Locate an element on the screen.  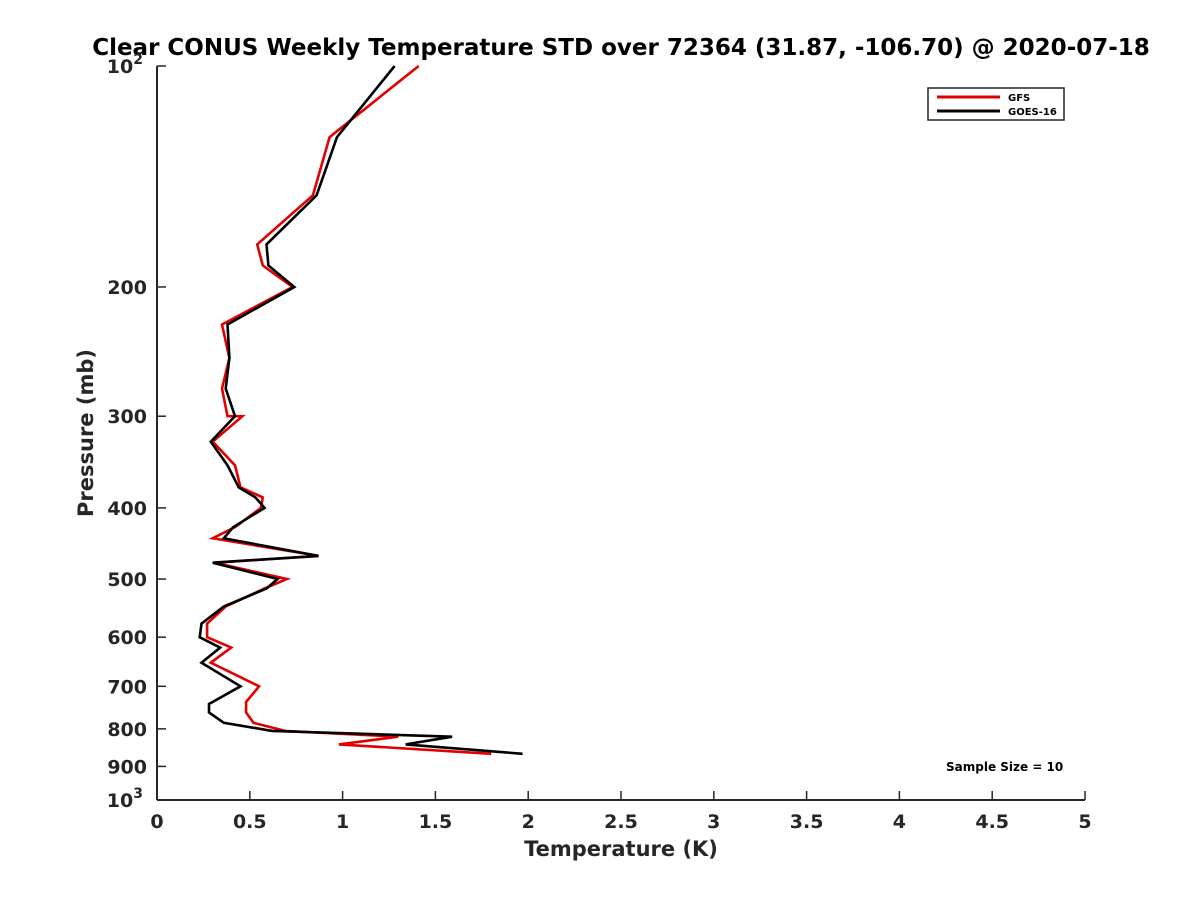
y-tick-label: 10³ is located at coordinates (125, 799).